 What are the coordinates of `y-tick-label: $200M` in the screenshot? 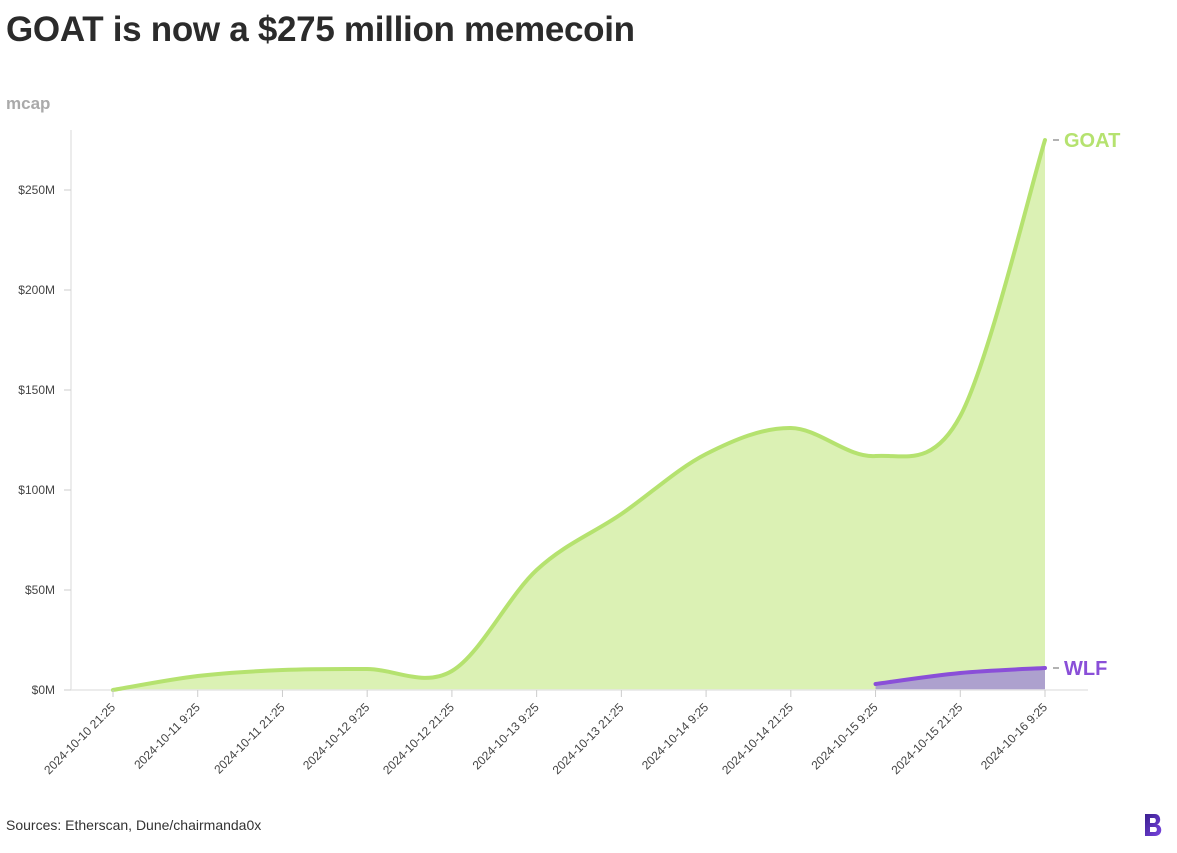 It's located at (36, 290).